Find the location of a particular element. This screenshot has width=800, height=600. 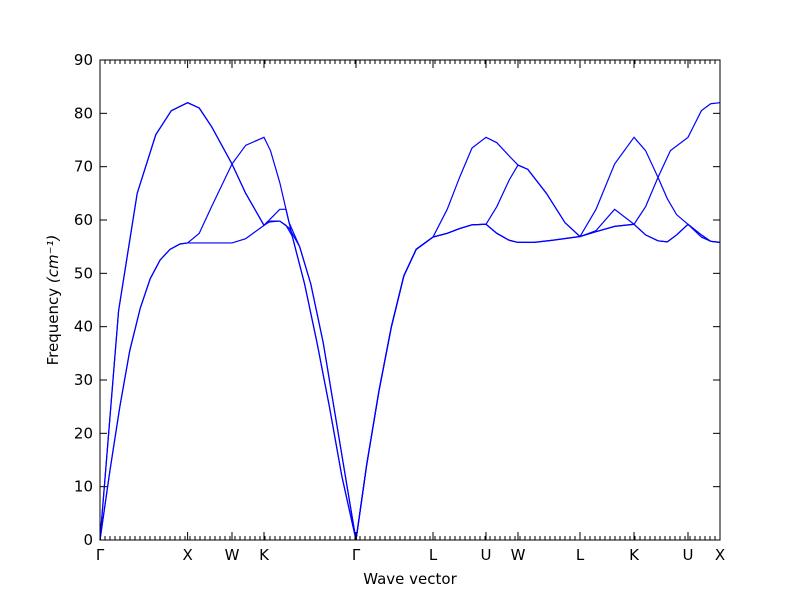

y-axis-title-text: Frequency is located at coordinates (53, 327).